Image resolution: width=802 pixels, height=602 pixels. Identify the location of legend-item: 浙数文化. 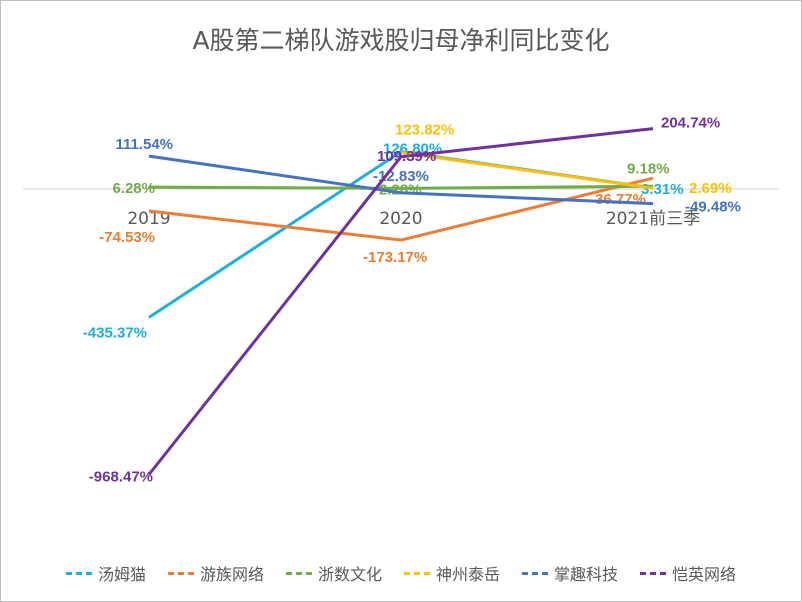
(333, 573).